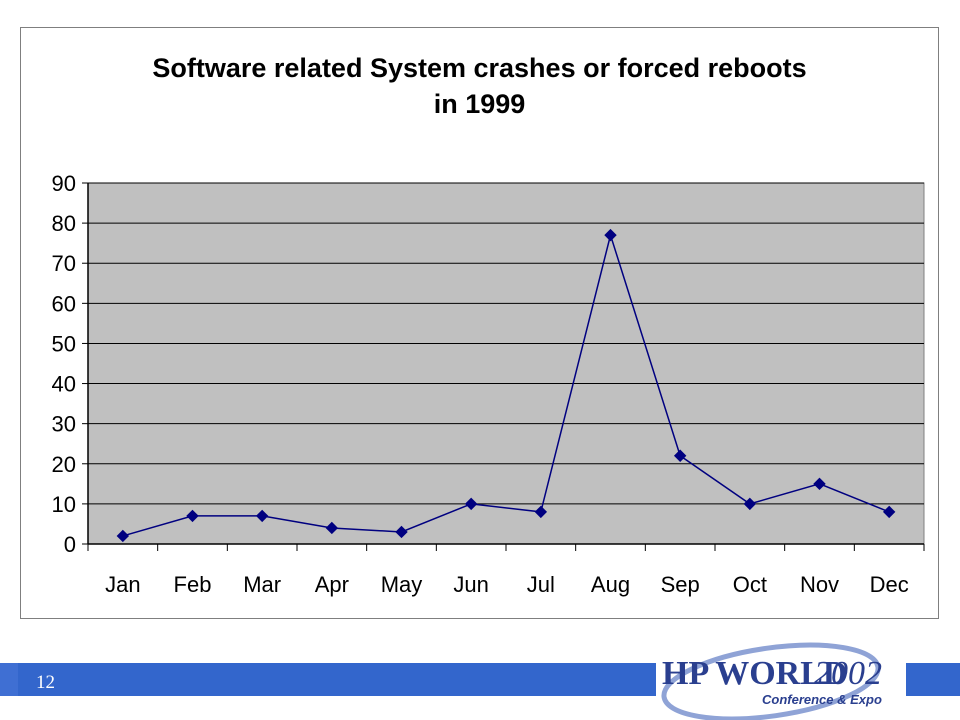  Describe the element at coordinates (819, 584) in the screenshot. I see `x-tick-label: Nov` at that location.